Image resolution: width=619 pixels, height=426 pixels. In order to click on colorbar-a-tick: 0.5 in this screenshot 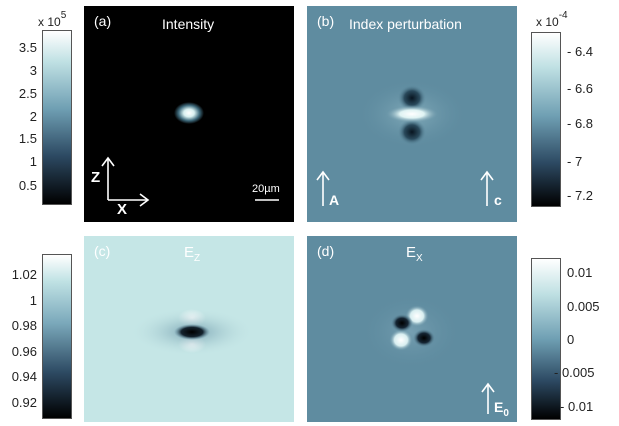, I will do `click(27, 185)`.